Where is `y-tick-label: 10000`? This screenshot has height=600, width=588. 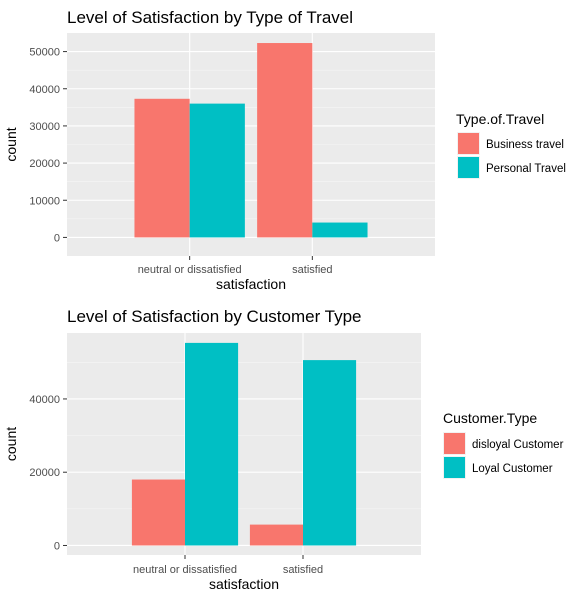
y-tick-label: 10000 is located at coordinates (44, 201).